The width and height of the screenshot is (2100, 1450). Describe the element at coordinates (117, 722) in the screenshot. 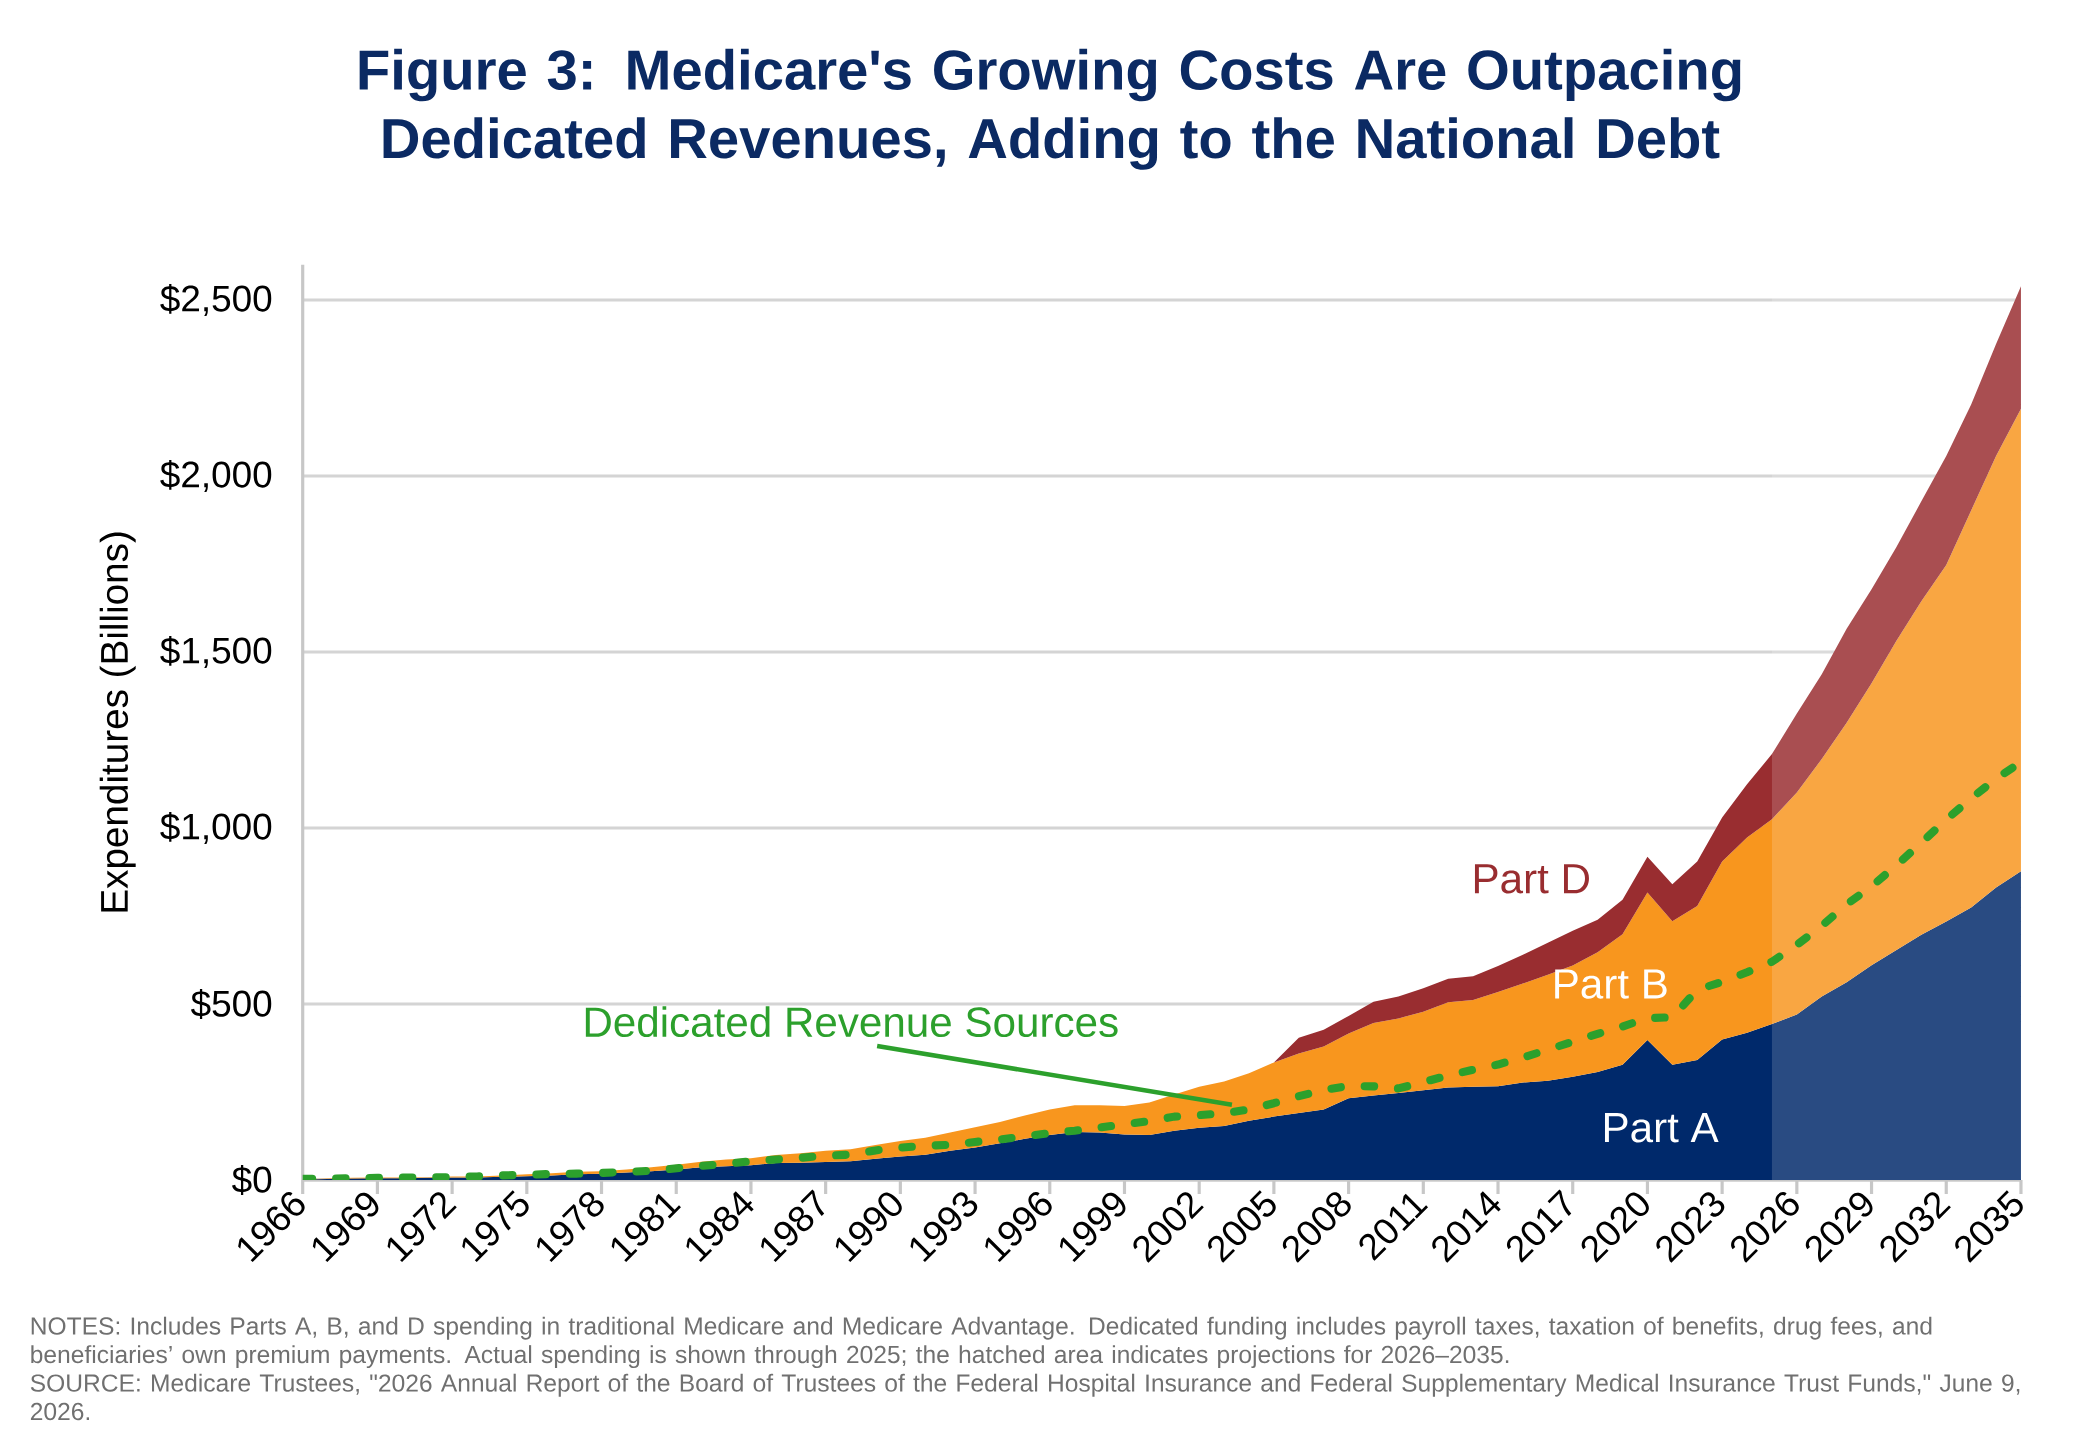

I see `y-axis-title: Expenditures (Billions)` at that location.